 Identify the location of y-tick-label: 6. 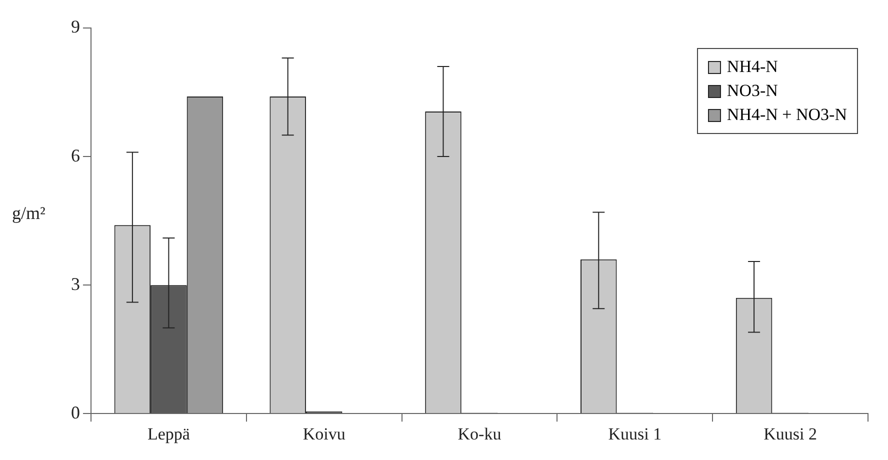
(75, 155).